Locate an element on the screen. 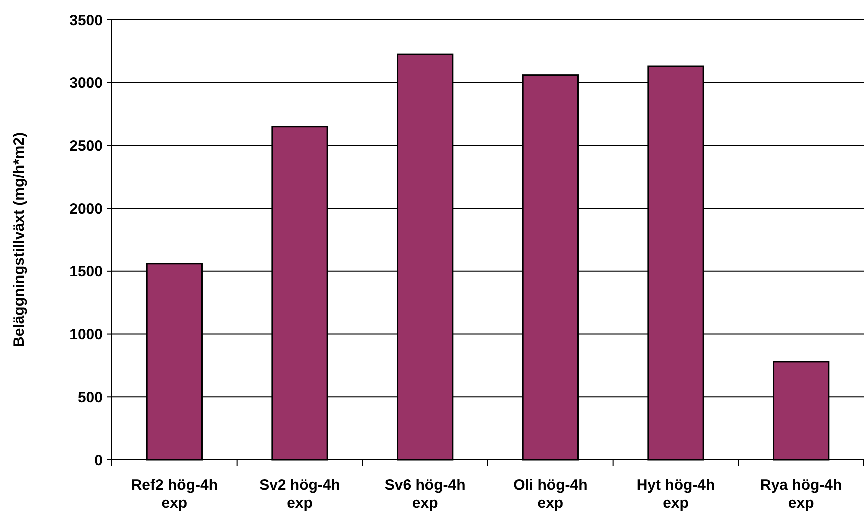 The height and width of the screenshot is (524, 864). y-tick-label: 0 is located at coordinates (98, 461).